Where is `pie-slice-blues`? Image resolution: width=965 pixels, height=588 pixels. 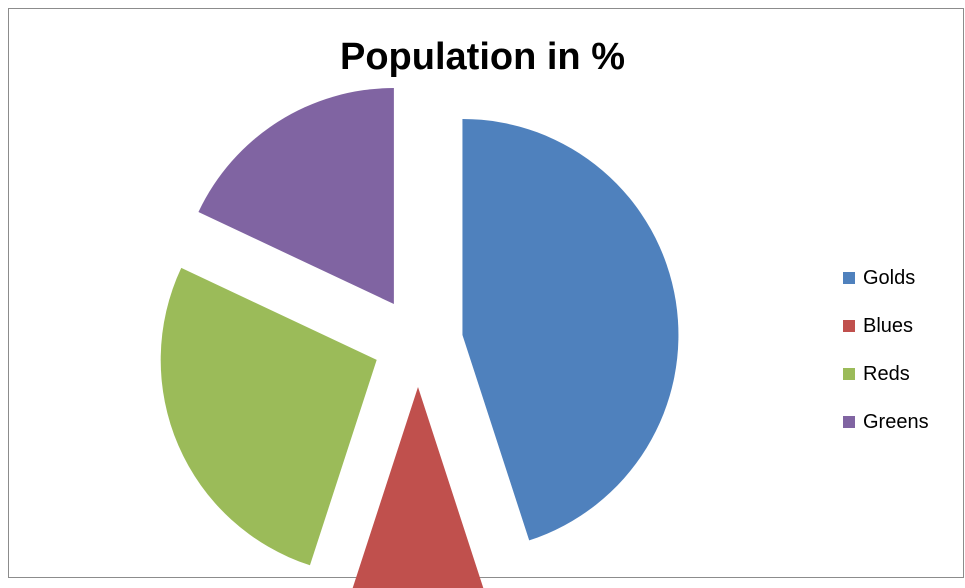 pie-slice-blues is located at coordinates (418, 487).